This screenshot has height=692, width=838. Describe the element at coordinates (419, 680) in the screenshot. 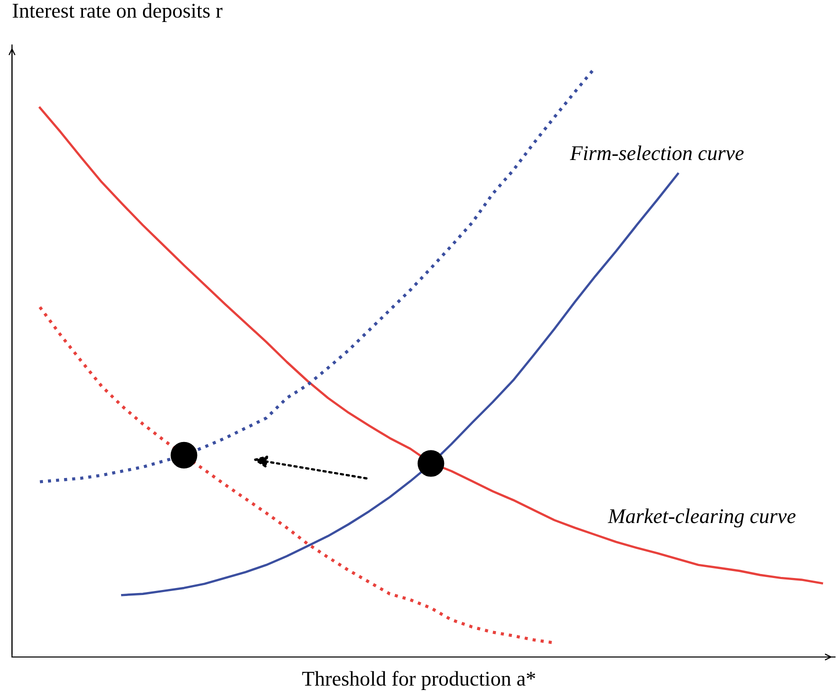

I see `x-axis-title: Threshold for production a*` at that location.